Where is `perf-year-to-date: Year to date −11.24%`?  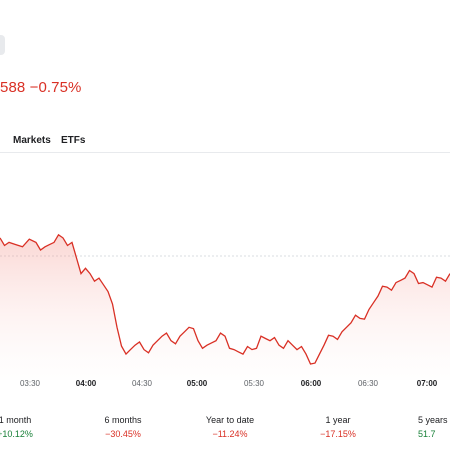
perf-year-to-date: Year to date −11.24% is located at coordinates (230, 427).